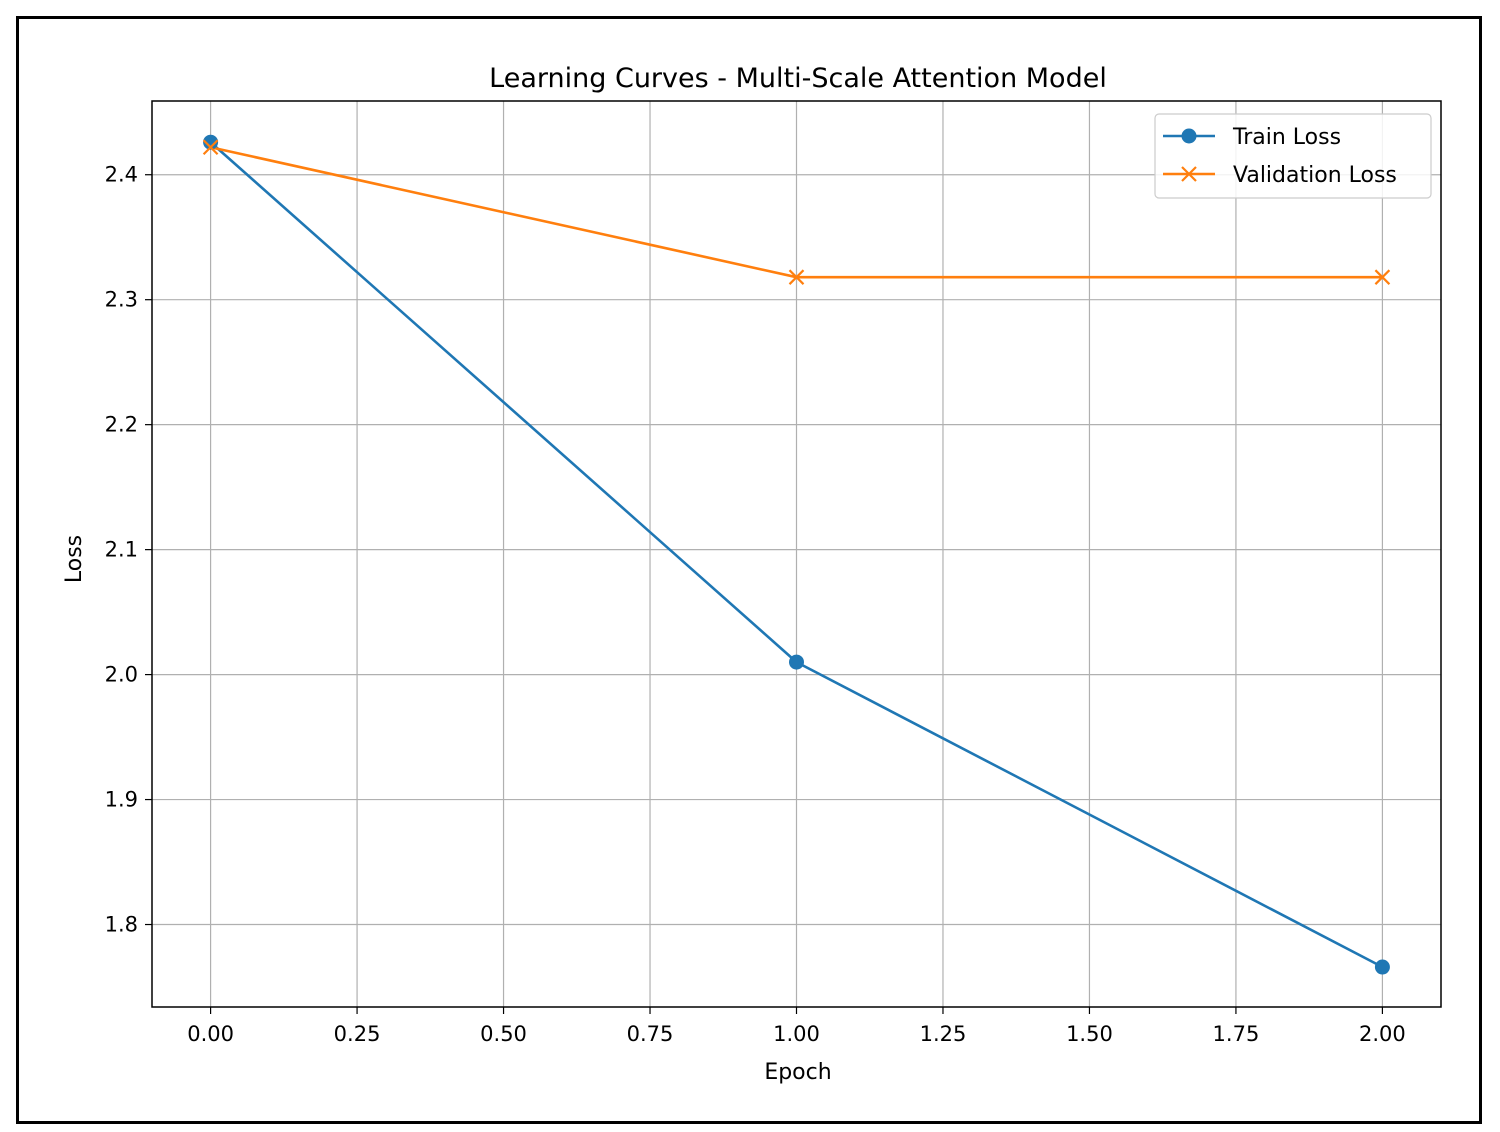  Describe the element at coordinates (1089, 1034) in the screenshot. I see `x-tick-label: 1.50` at that location.